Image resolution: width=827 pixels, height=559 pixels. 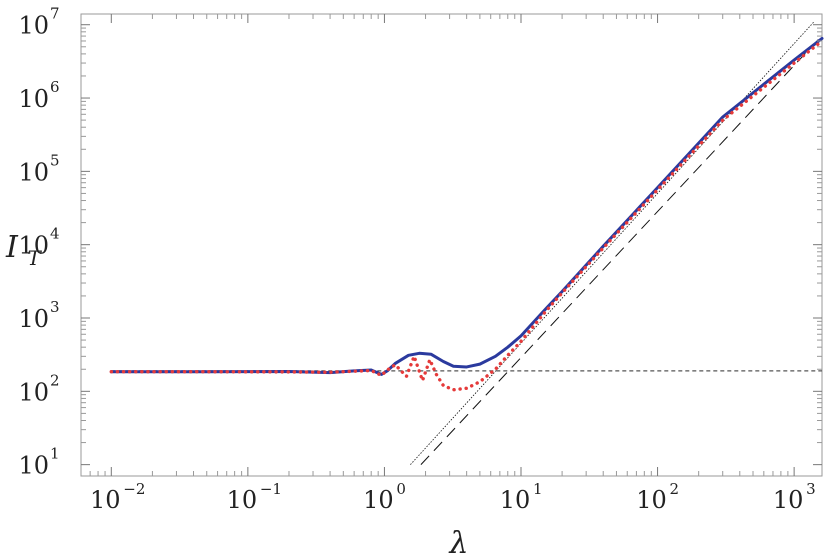 I want to click on y-tick-exp-4: 5, so click(x=55, y=160).